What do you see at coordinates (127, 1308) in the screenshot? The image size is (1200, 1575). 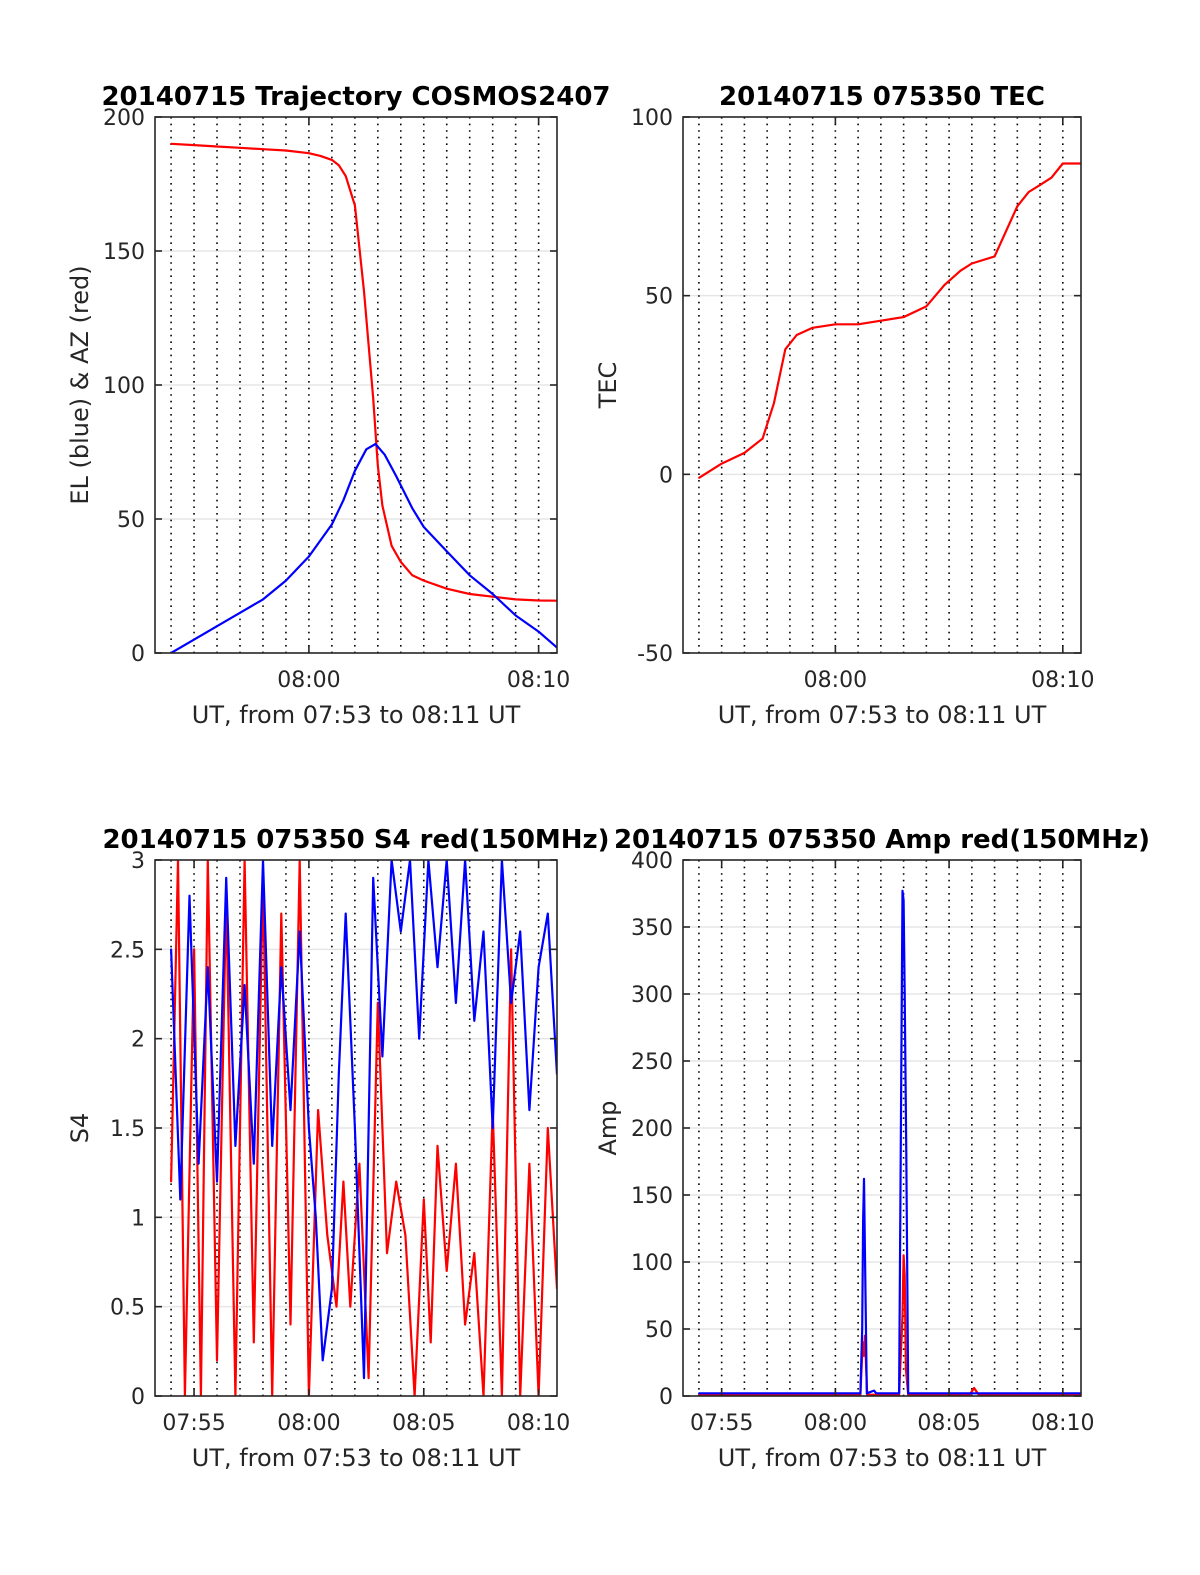 I see `y-tick-label: 0.5` at bounding box center [127, 1308].